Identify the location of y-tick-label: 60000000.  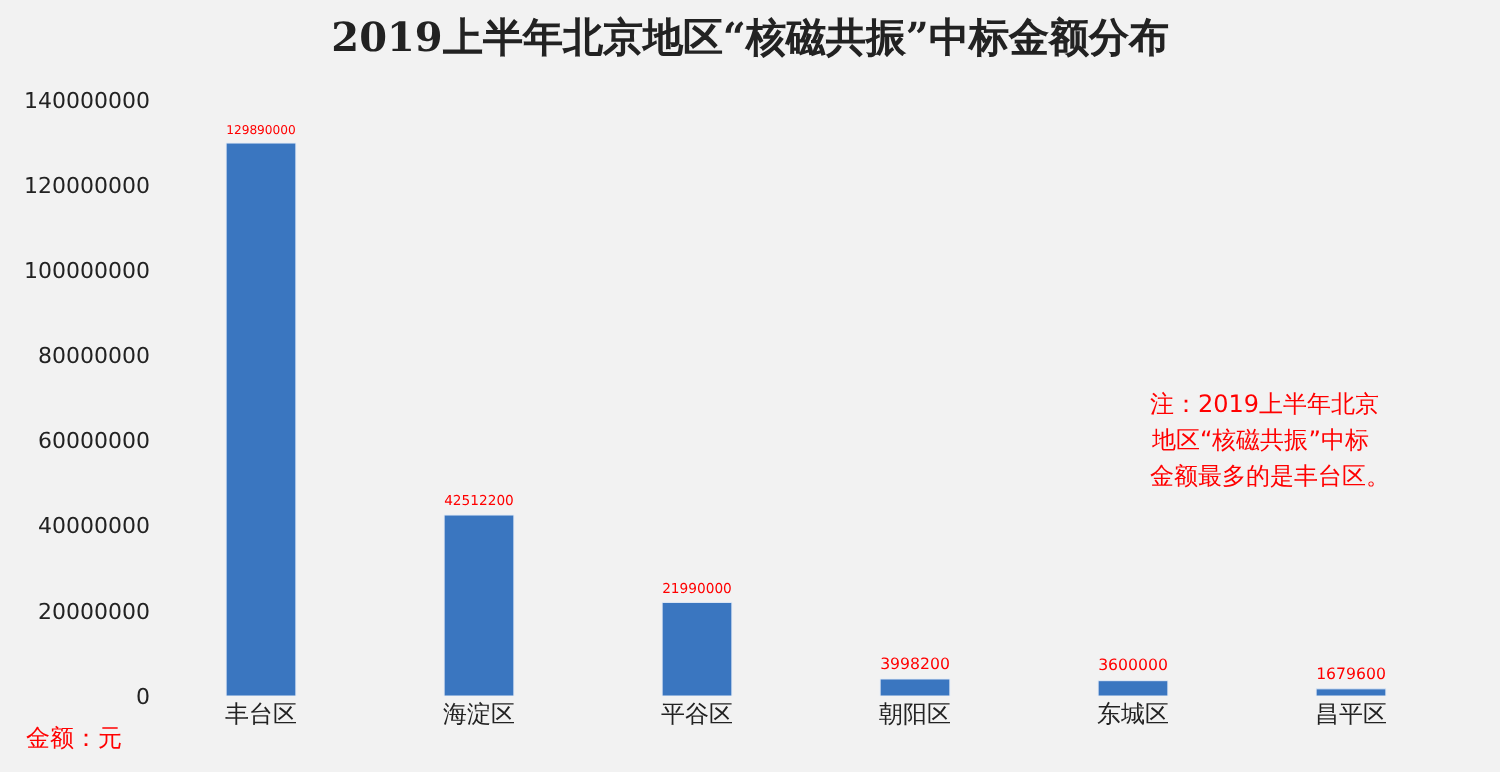
(94, 441).